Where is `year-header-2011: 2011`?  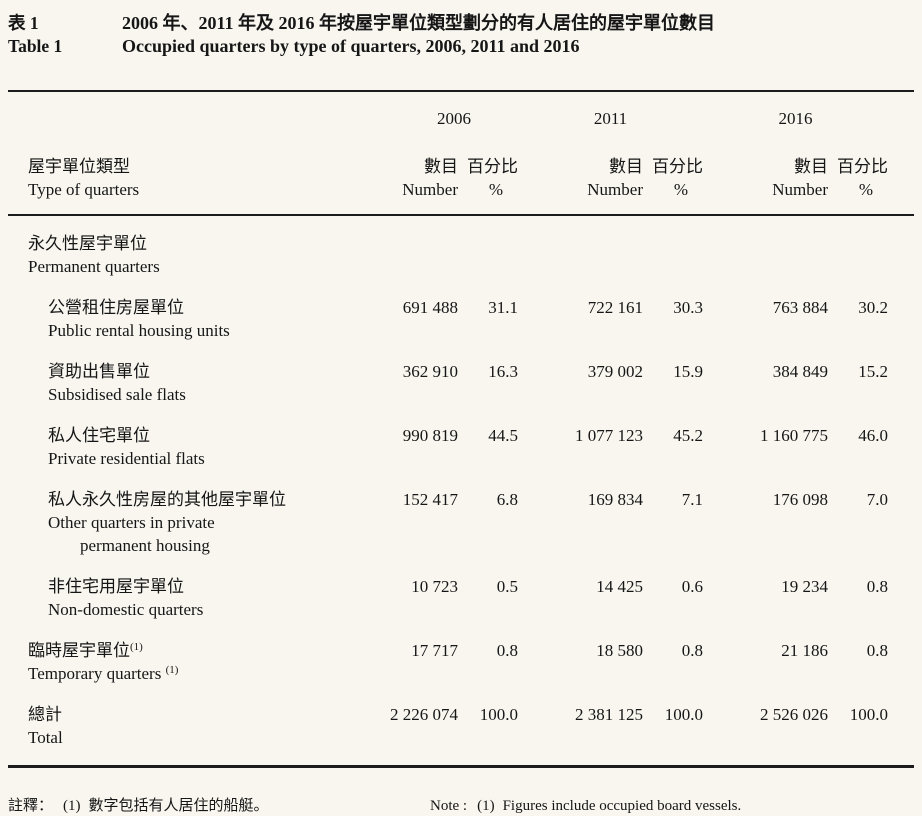 year-header-2011: 2011 is located at coordinates (610, 118).